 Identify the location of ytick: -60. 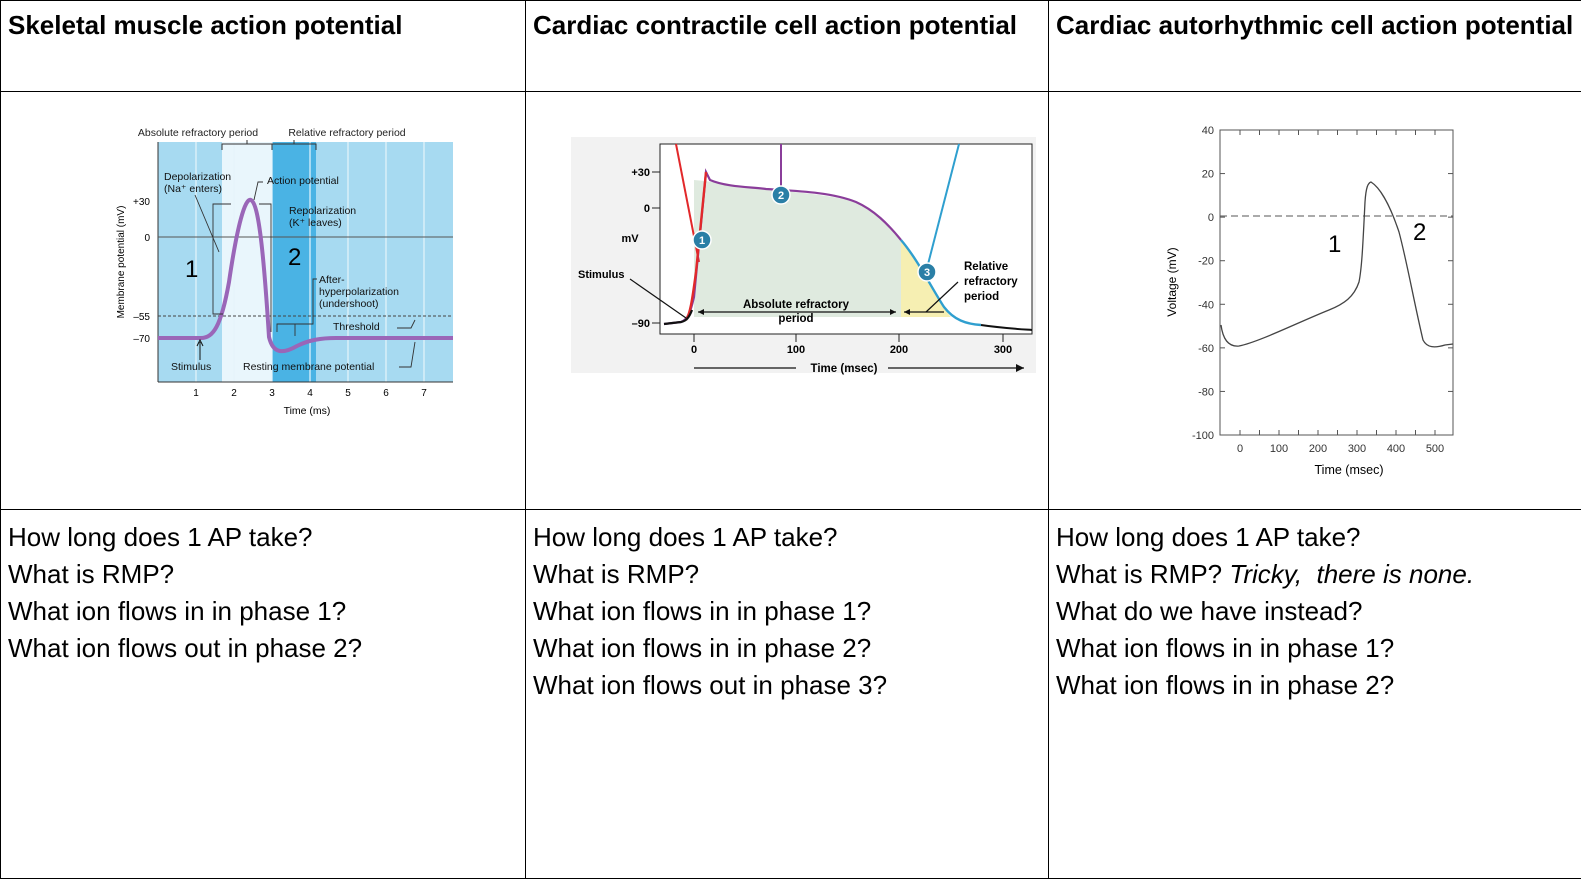
(1206, 349).